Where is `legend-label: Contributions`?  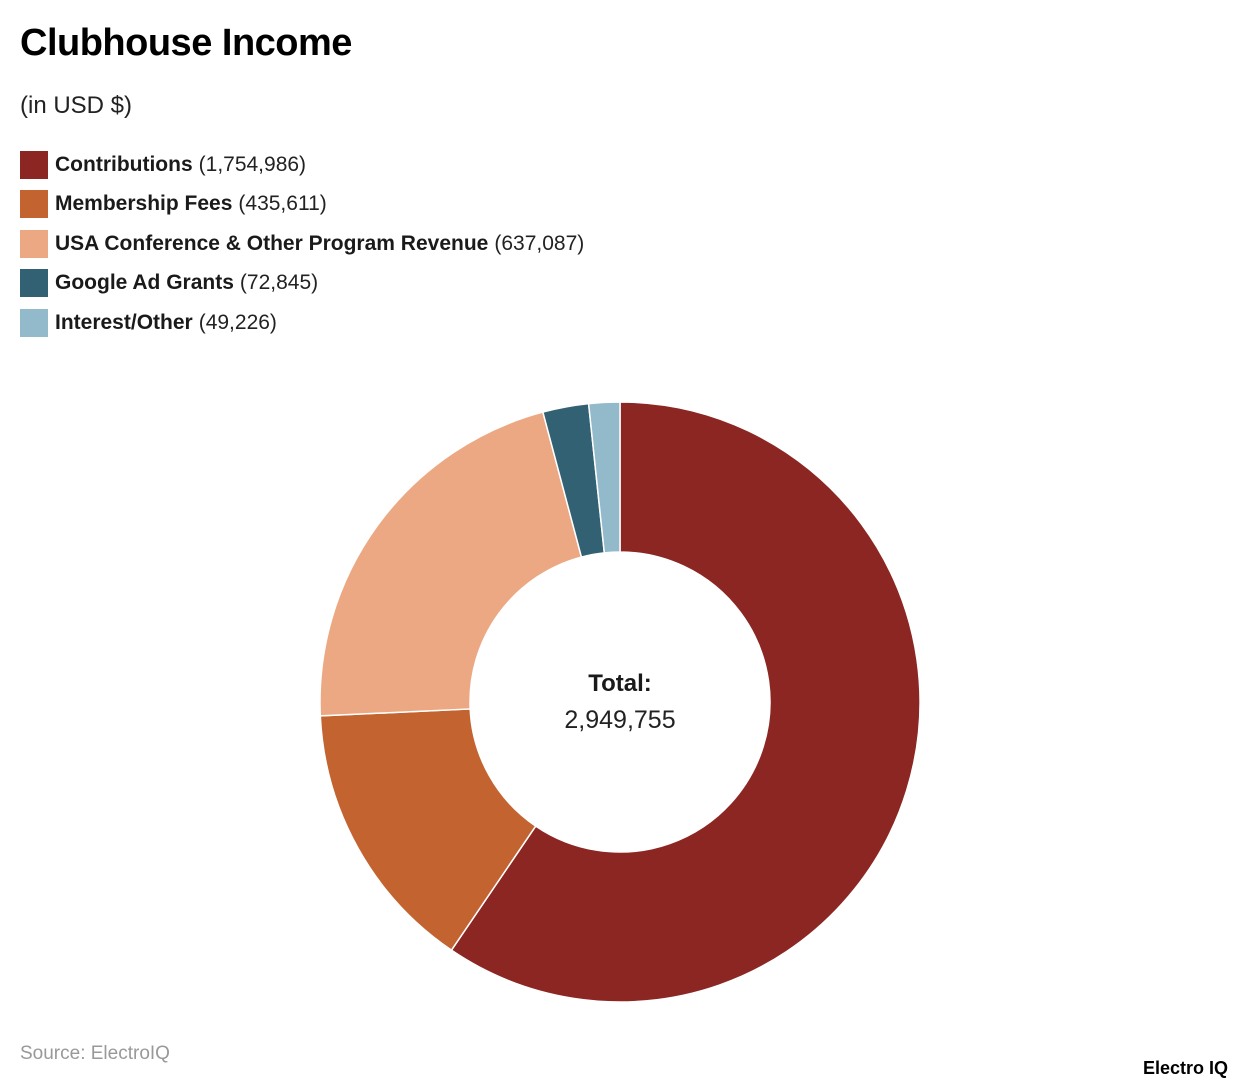
legend-label: Contributions is located at coordinates (124, 164).